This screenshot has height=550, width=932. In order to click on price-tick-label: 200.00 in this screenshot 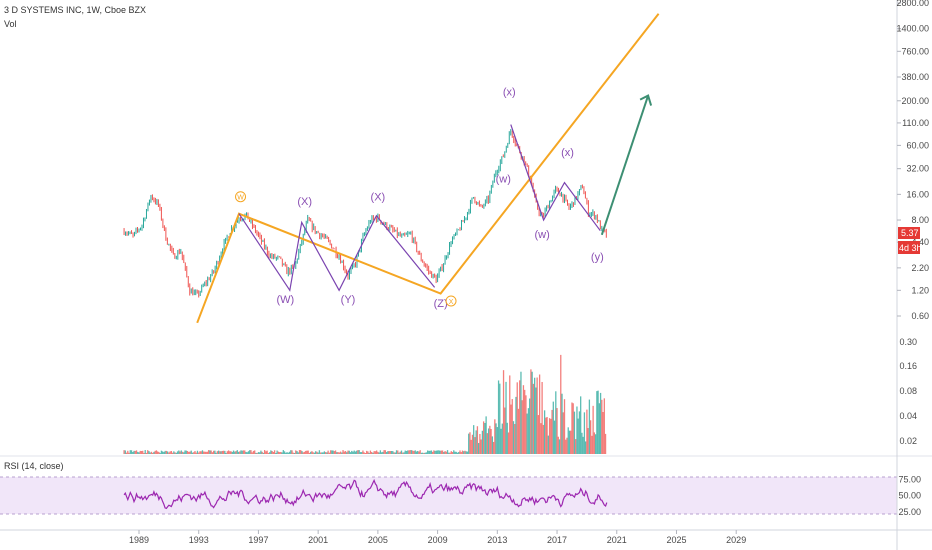, I will do `click(915, 101)`.